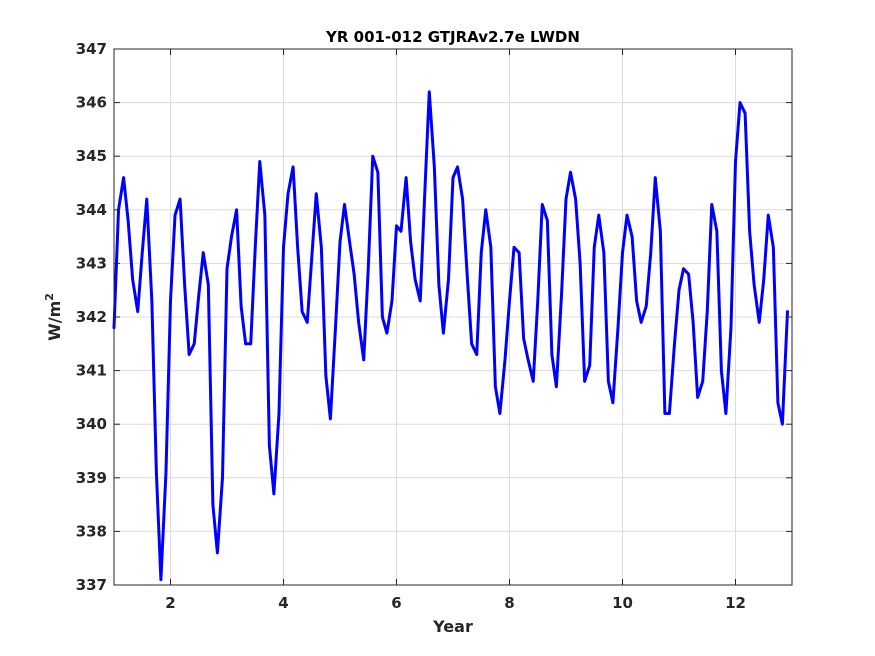 Image resolution: width=875 pixels, height=656 pixels. What do you see at coordinates (452, 37) in the screenshot?
I see `chart-title: YR 001-012 GTJRAv2.7e LWDN` at bounding box center [452, 37].